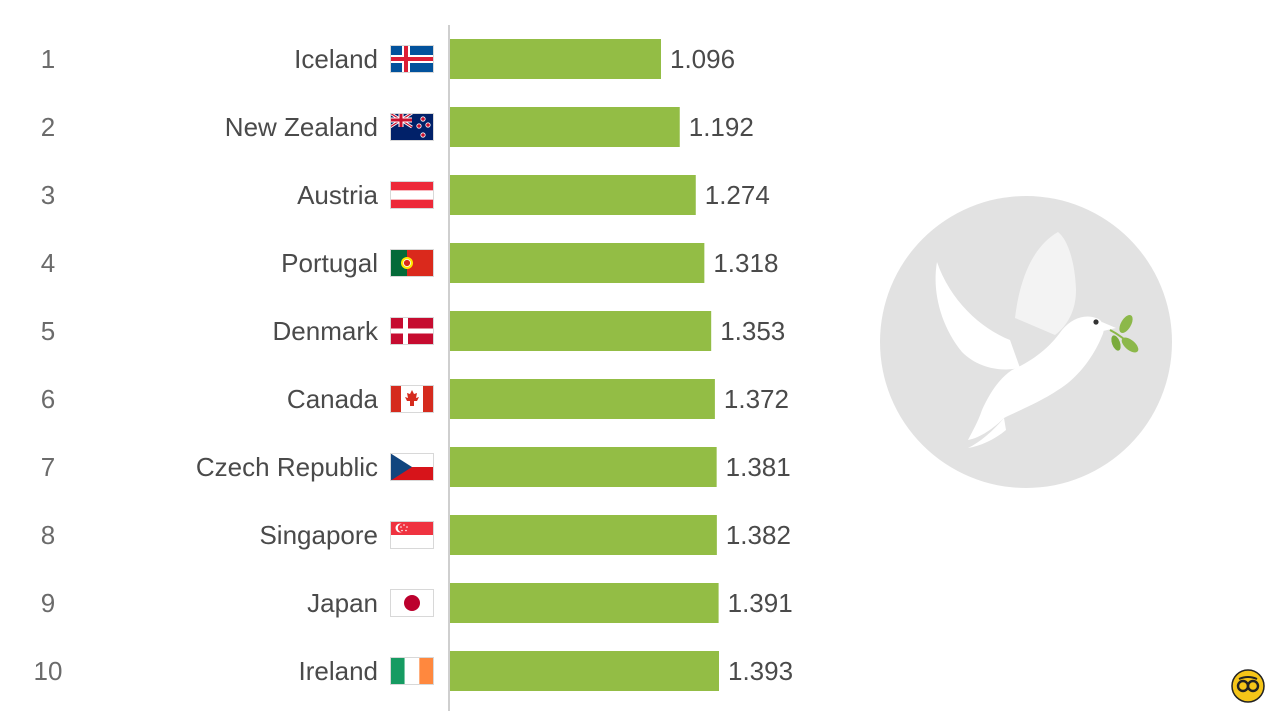  What do you see at coordinates (412, 127) in the screenshot?
I see `new-zealand-flag-icon` at bounding box center [412, 127].